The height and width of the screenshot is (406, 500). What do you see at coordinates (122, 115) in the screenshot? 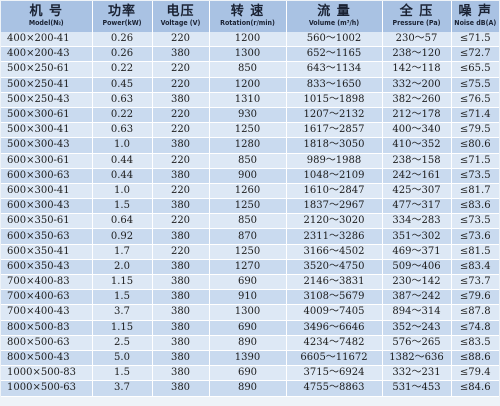
I see `cell-power: 0.22` at bounding box center [122, 115].